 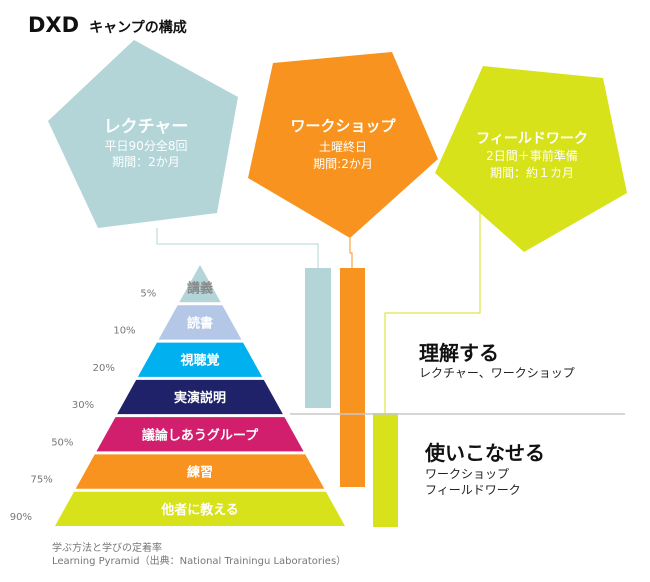 What do you see at coordinates (459, 353) in the screenshot?
I see `outcome-understand-heading: 理解する` at bounding box center [459, 353].